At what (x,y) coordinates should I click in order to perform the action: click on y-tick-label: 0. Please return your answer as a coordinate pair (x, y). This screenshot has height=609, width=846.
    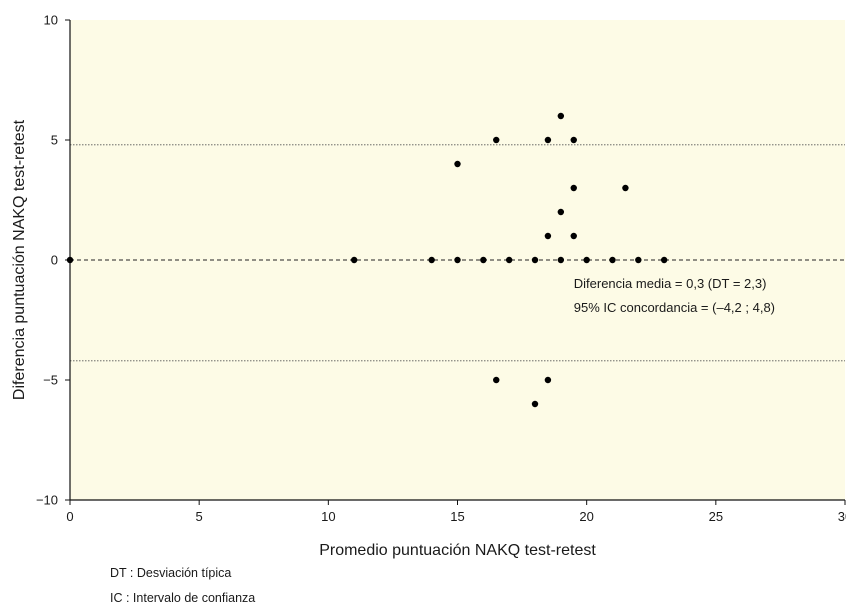
    Looking at the image, I should click on (54, 260).